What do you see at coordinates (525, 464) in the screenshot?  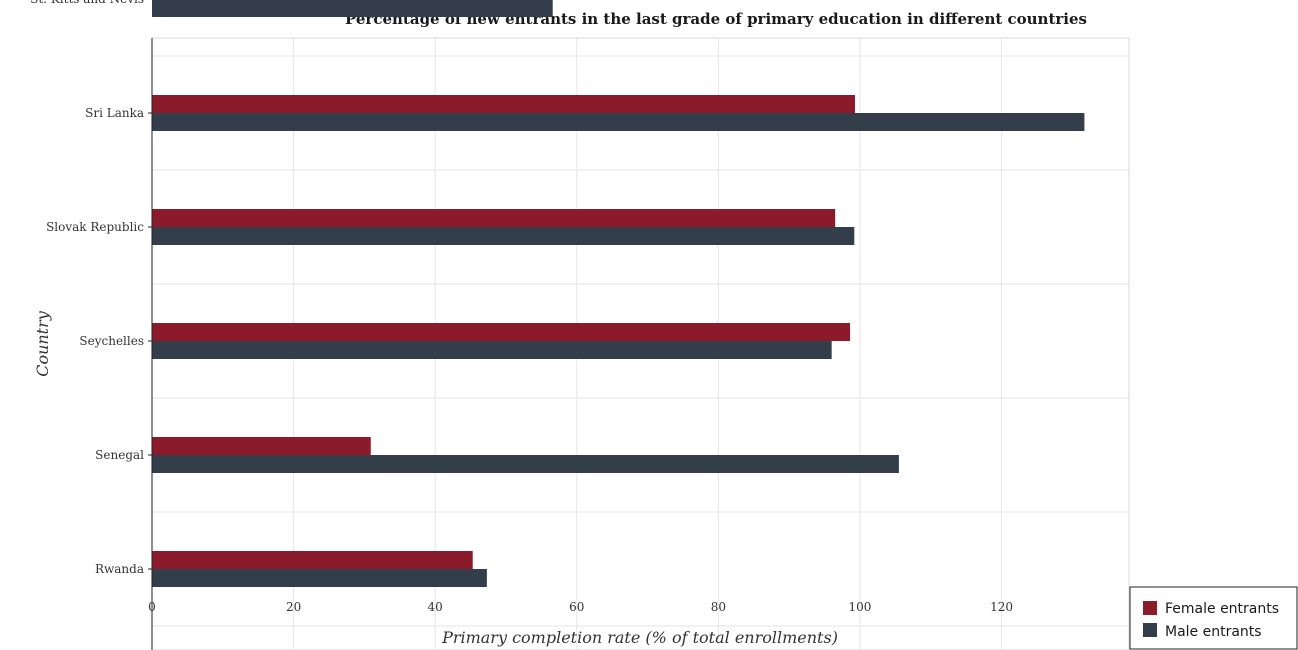 I see `bar-male-senegal` at bounding box center [525, 464].